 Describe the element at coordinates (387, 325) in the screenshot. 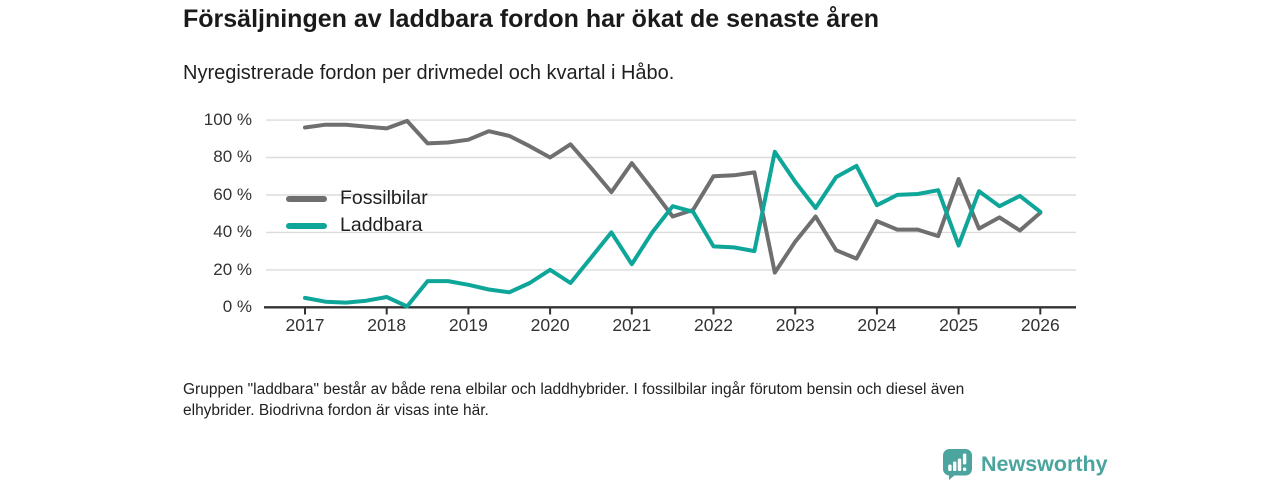

I see `x-axis-label-2018: 2018` at that location.